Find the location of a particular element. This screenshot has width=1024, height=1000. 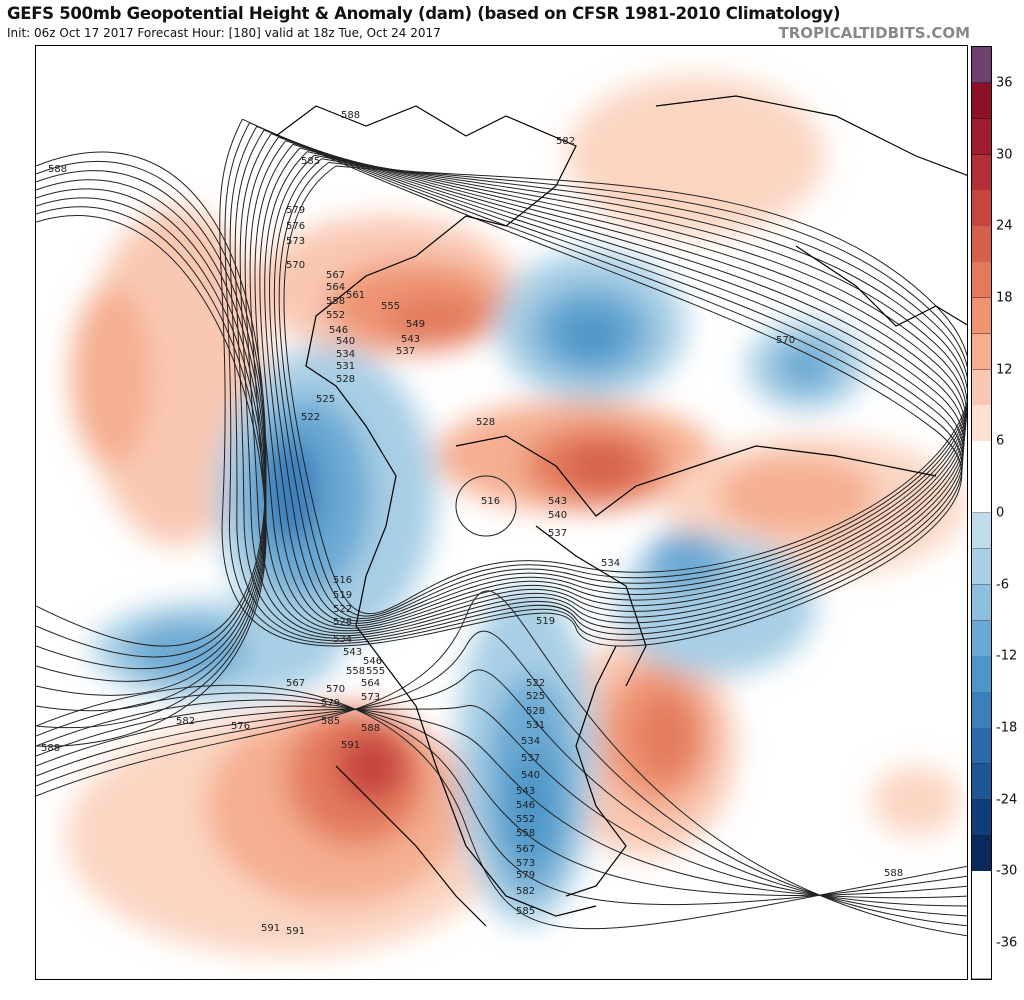

colorbar-tick-label: -6 is located at coordinates (1002, 585).